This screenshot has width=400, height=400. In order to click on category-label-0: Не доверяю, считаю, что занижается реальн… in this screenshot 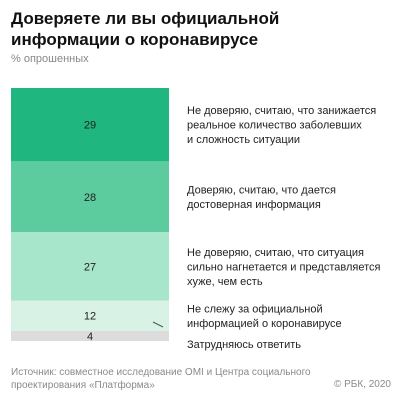, I will do `click(281, 125)`.